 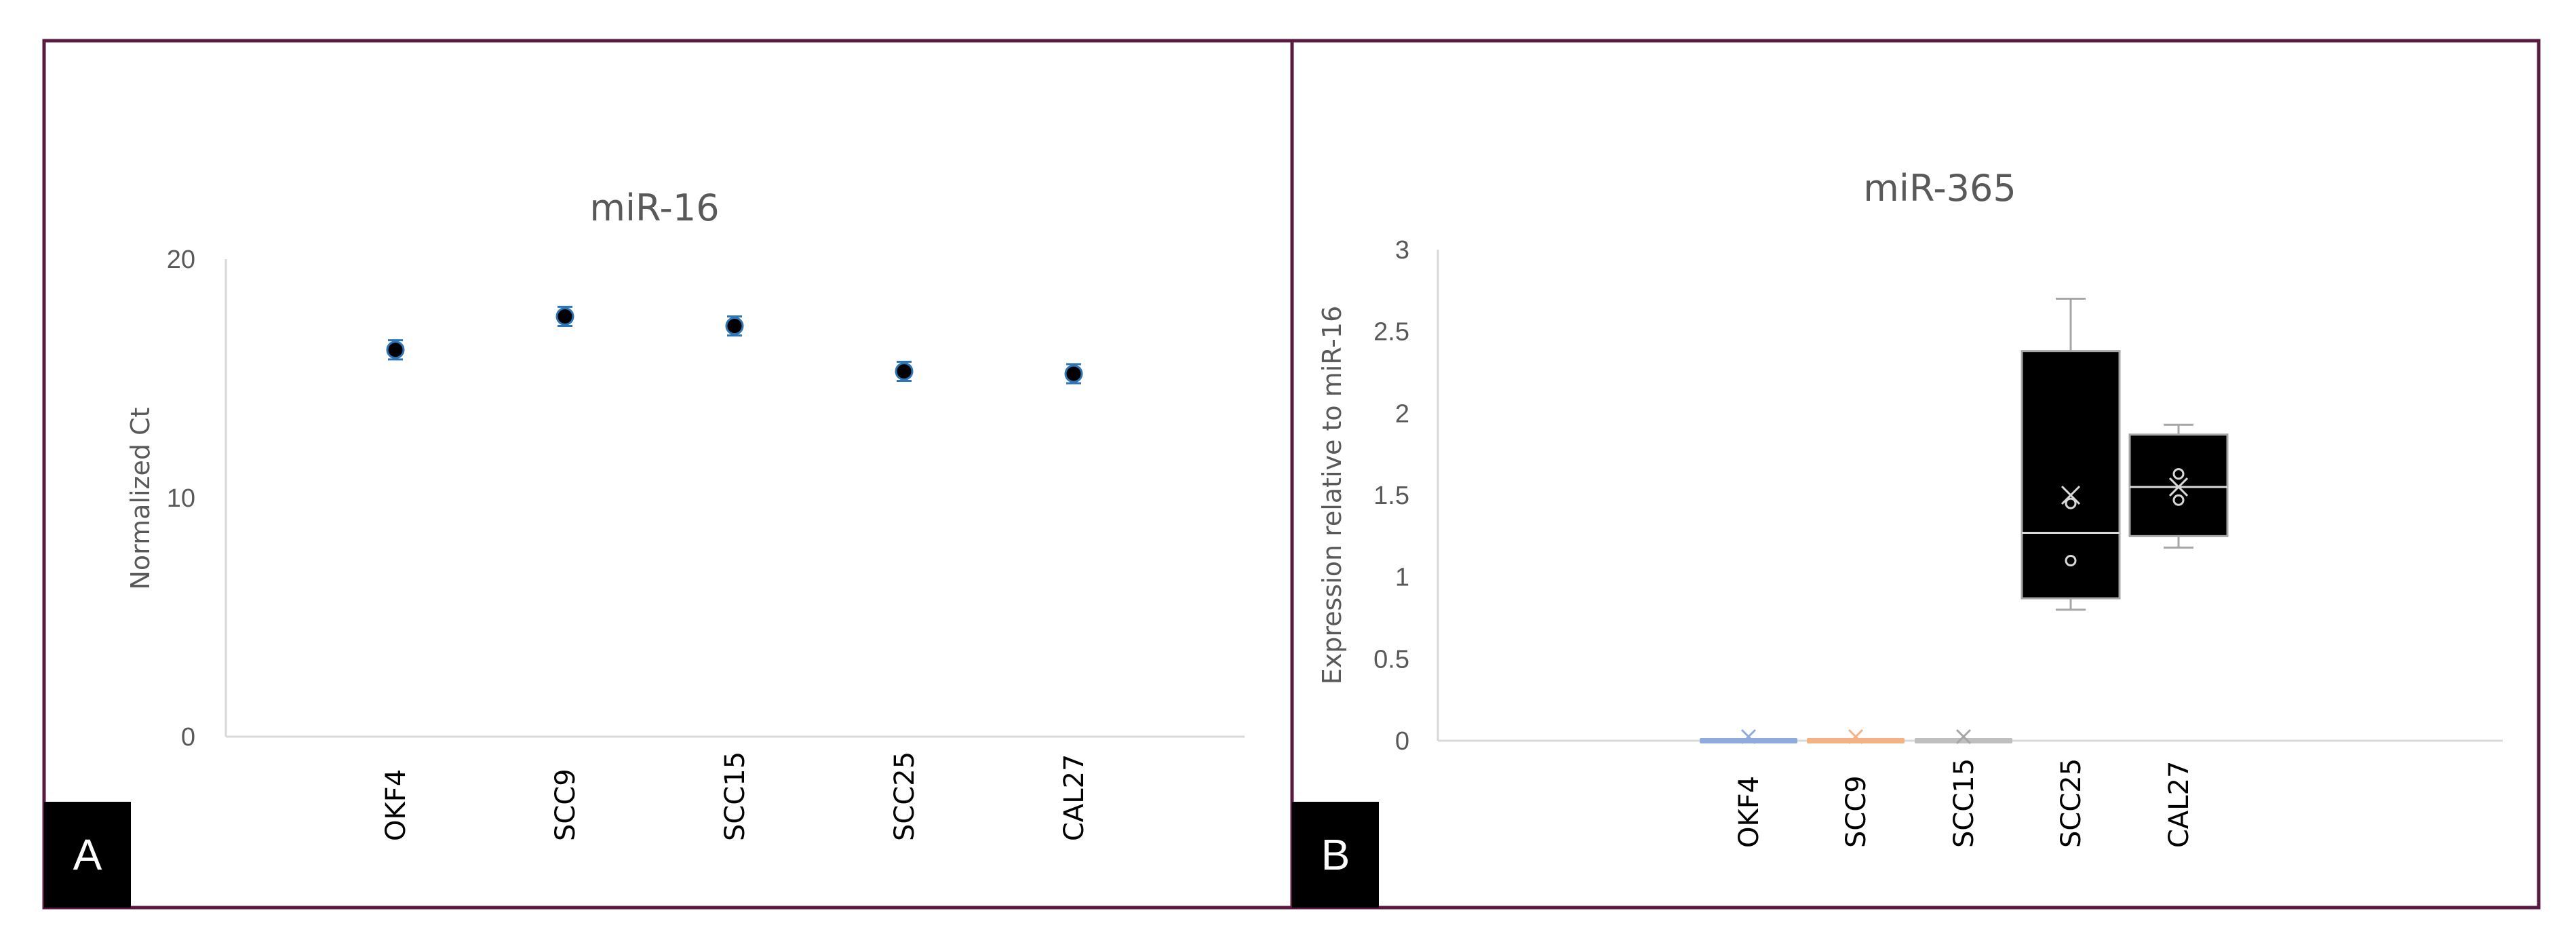 What do you see at coordinates (188, 737) in the screenshot?
I see `panel-a-ytick-label: 0` at bounding box center [188, 737].